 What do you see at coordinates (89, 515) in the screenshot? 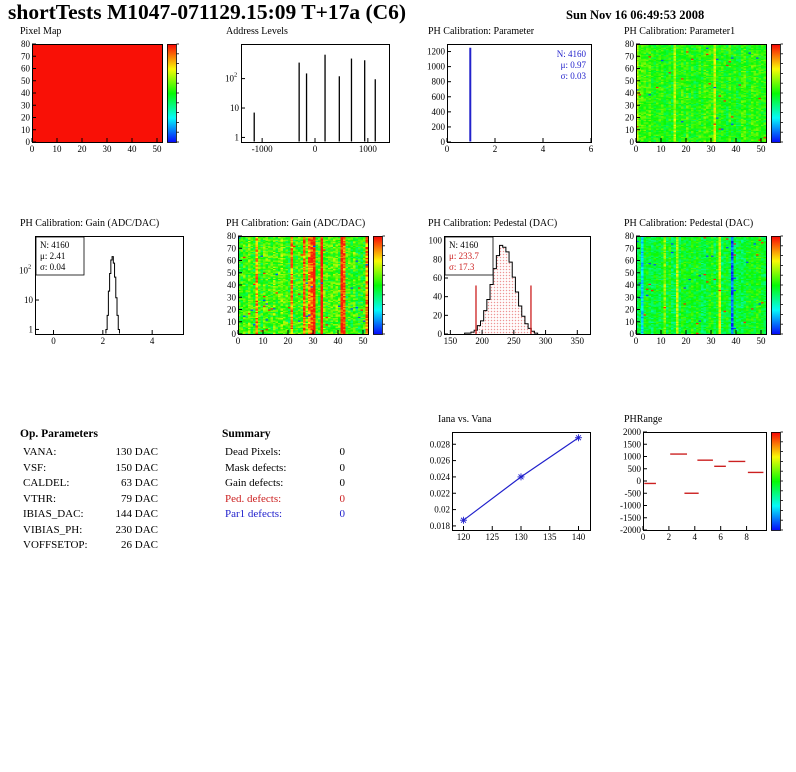
I see `op-param-row-ibias: IBIAS_DAC: 144 DAC` at bounding box center [89, 515].